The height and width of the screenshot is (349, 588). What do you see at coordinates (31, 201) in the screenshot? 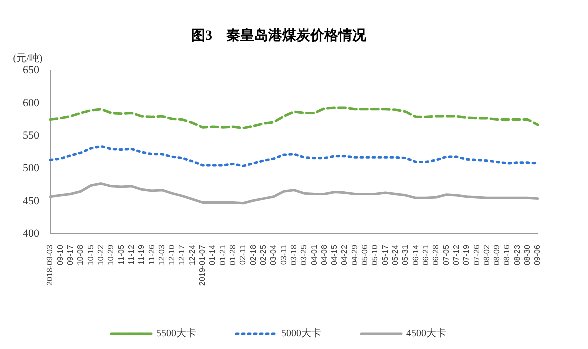
I see `y-tick-label: 450` at bounding box center [31, 201].